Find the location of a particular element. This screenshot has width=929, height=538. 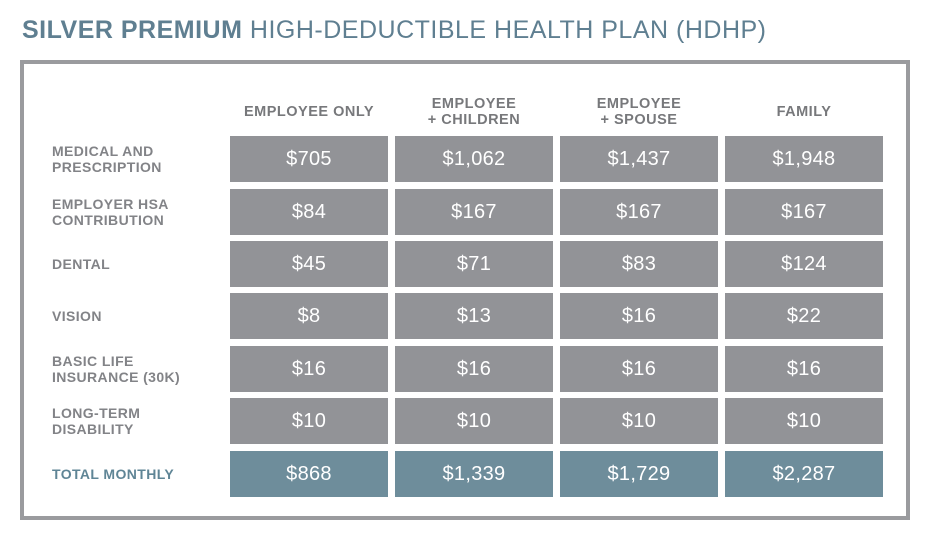

table-cell: $1,948 is located at coordinates (804, 159).